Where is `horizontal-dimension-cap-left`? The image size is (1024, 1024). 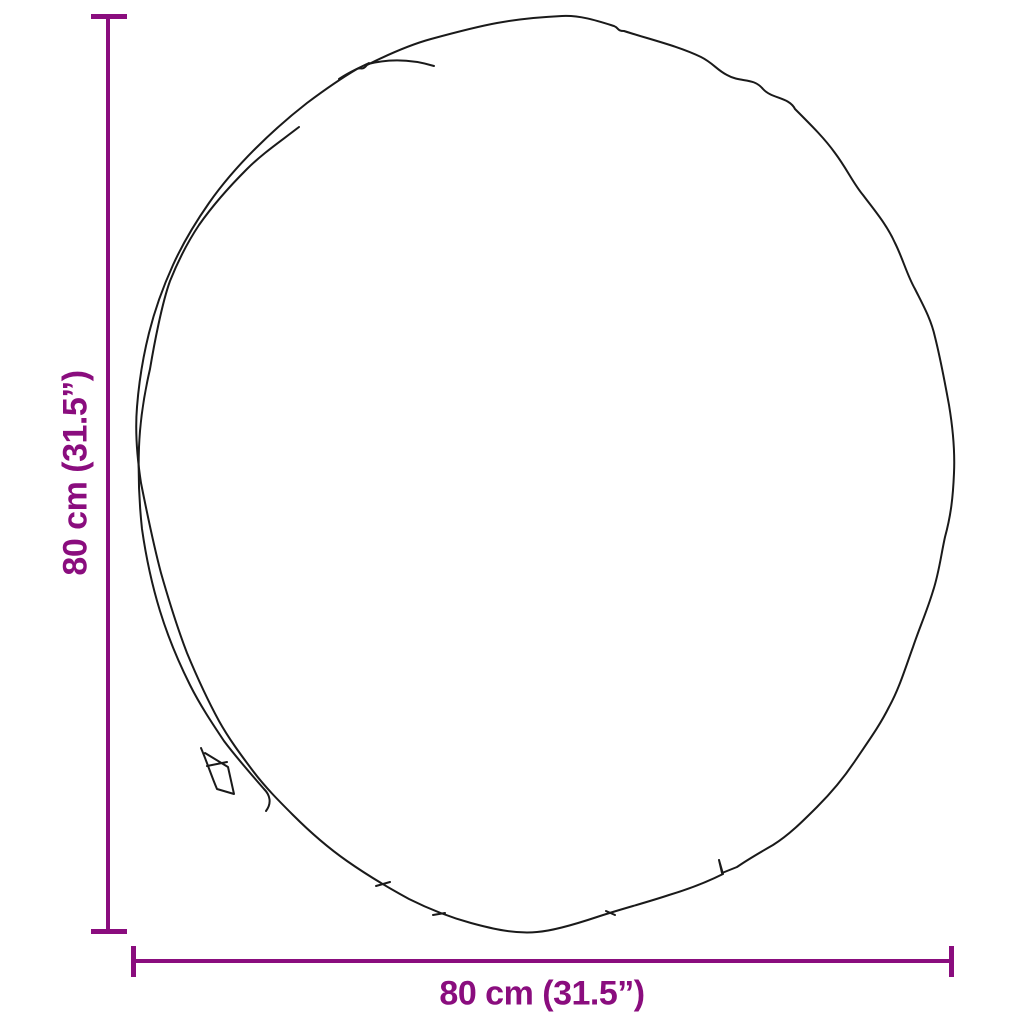
horizontal-dimension-cap-left is located at coordinates (133, 961).